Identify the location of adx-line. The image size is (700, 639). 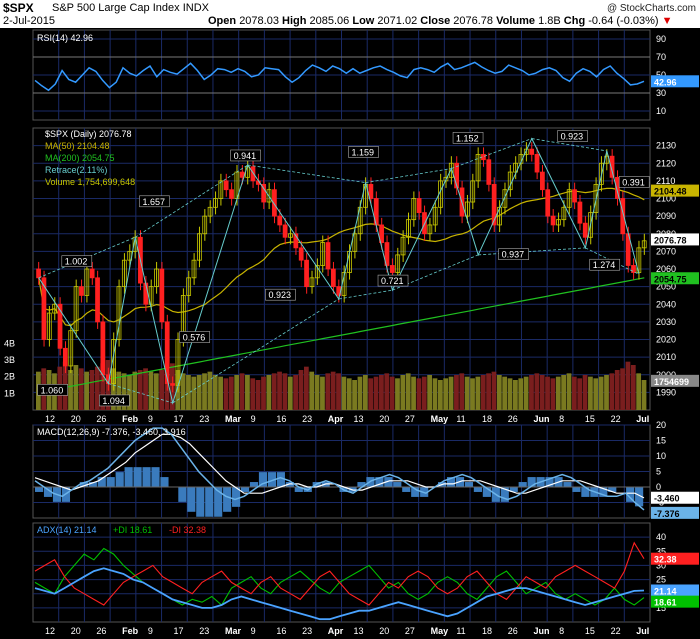
(339, 594).